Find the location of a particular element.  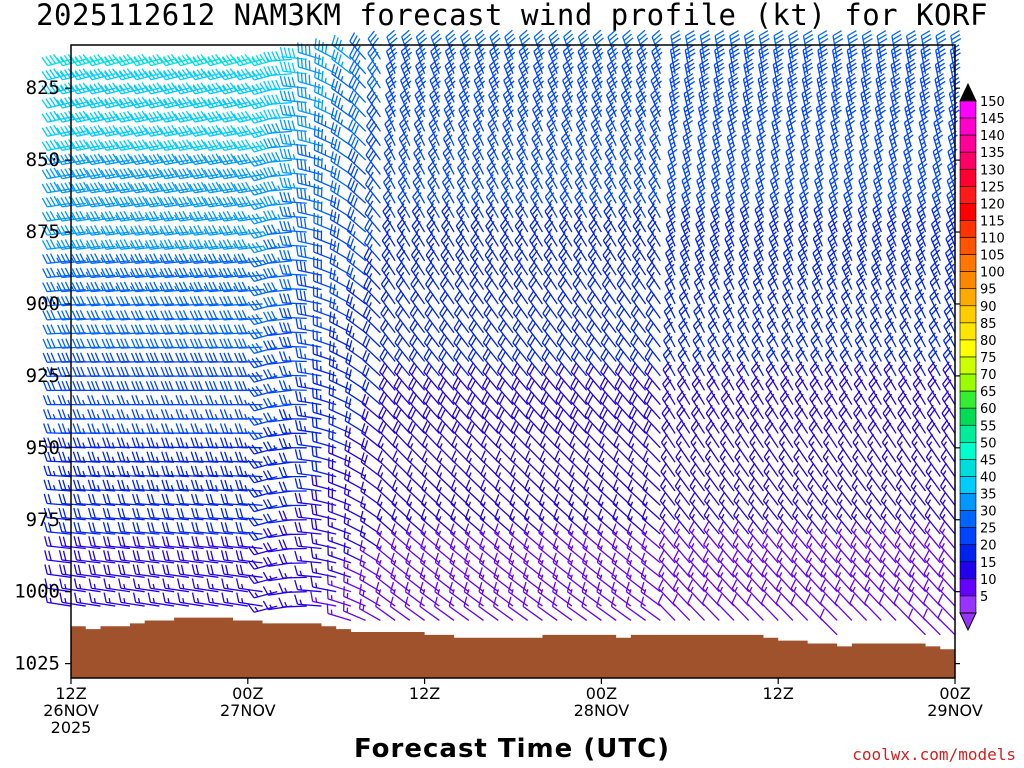

y-tick-label: 825 is located at coordinates (43, 88).